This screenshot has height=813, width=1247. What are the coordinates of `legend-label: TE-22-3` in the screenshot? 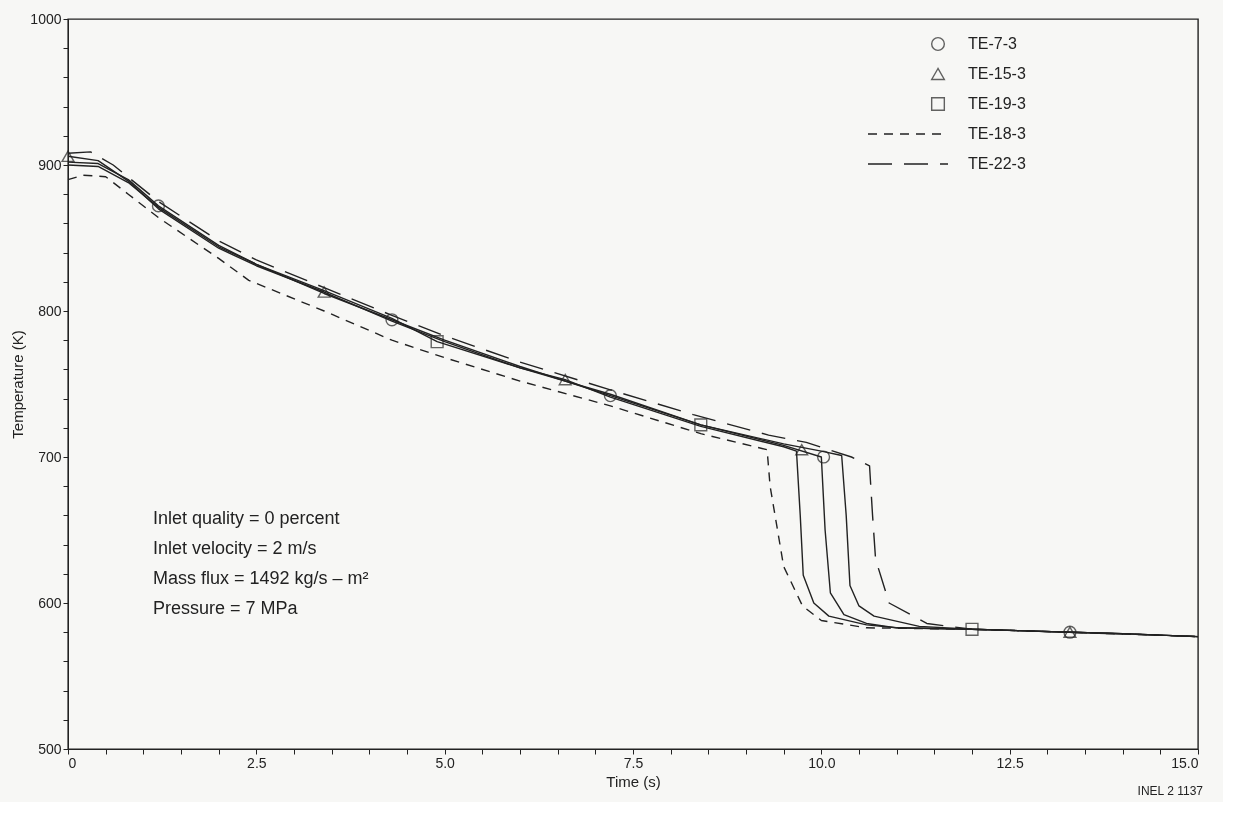 It's located at (997, 163).